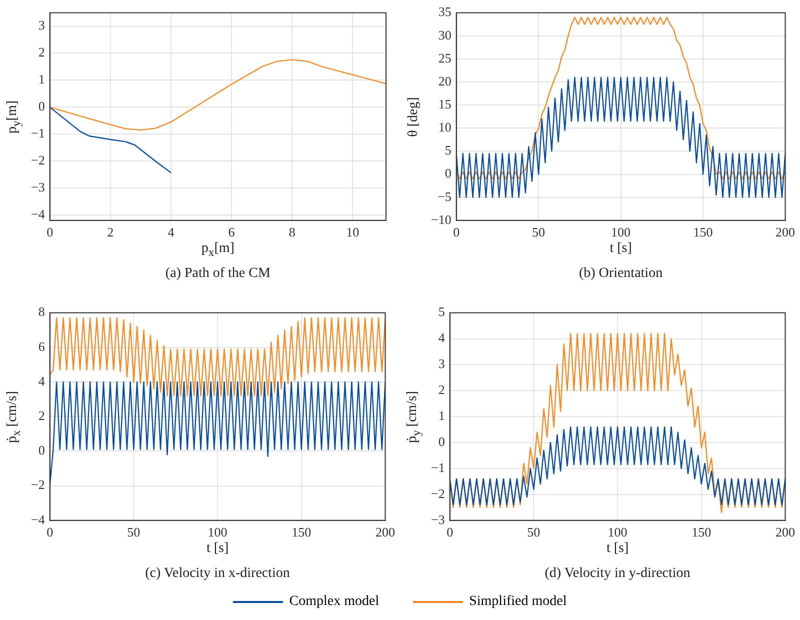 This screenshot has height=620, width=800. I want to click on y-tick-label: 20, so click(445, 80).